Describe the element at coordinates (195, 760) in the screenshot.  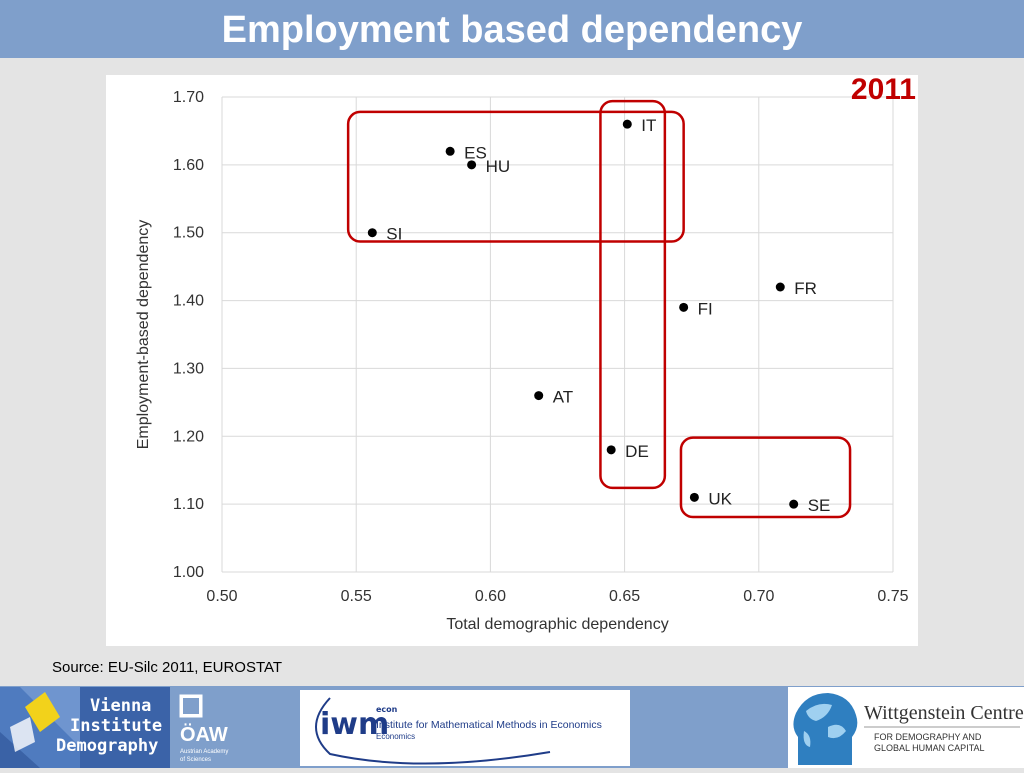
I see `oaw-sub2: of Sciences` at that location.